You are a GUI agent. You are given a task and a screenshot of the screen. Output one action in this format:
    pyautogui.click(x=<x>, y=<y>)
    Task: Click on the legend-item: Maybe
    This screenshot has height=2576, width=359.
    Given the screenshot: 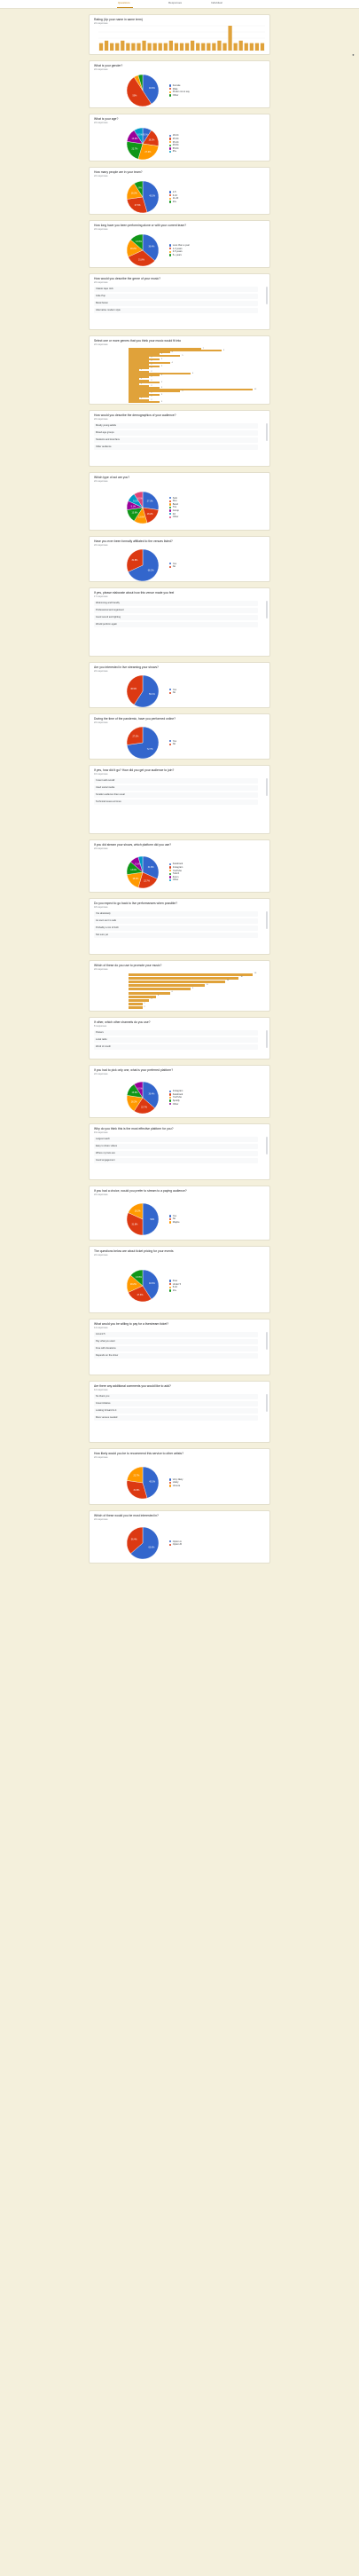 What is the action you would take?
    pyautogui.click(x=174, y=1223)
    